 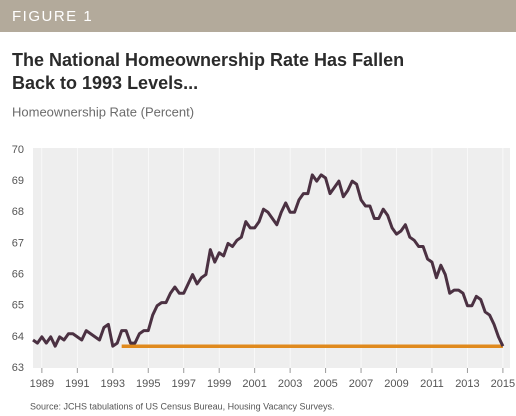 I want to click on x-tick-label: 2003, so click(x=290, y=384).